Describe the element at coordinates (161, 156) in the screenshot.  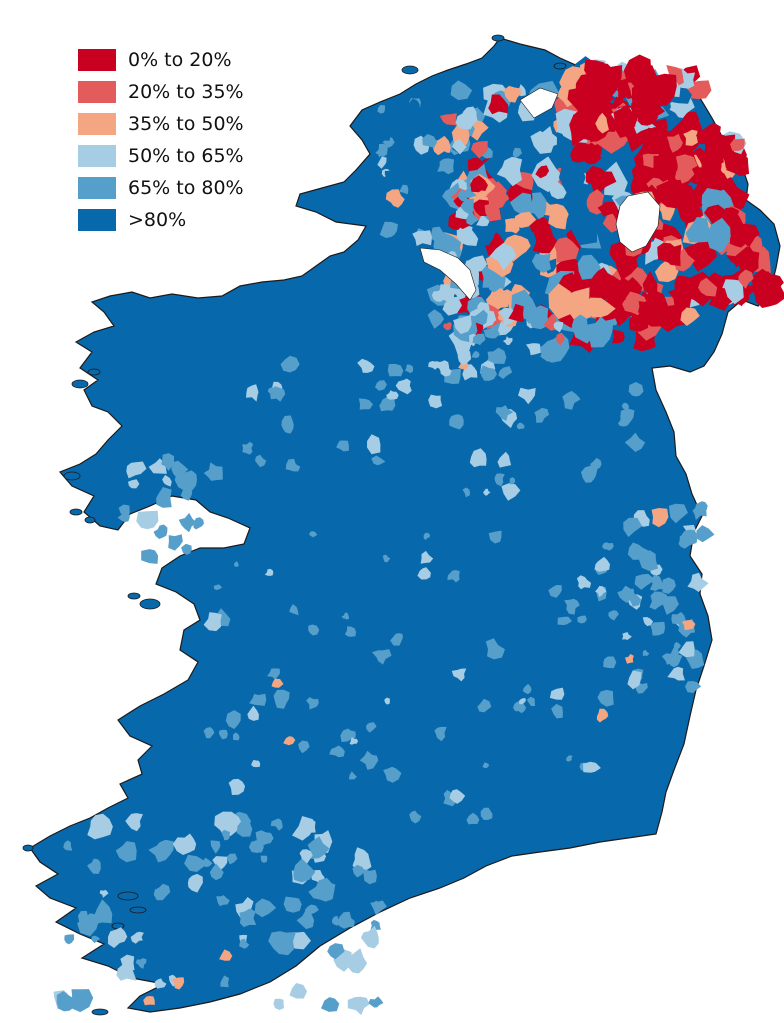
I see `legend-item-50-65: 50% to 65%` at that location.